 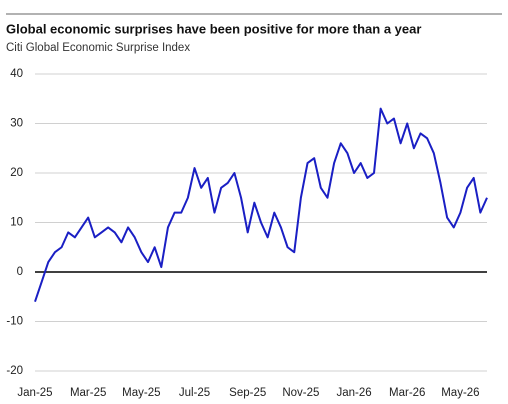 What do you see at coordinates (460, 393) in the screenshot?
I see `x-tick-label: May-26` at bounding box center [460, 393].